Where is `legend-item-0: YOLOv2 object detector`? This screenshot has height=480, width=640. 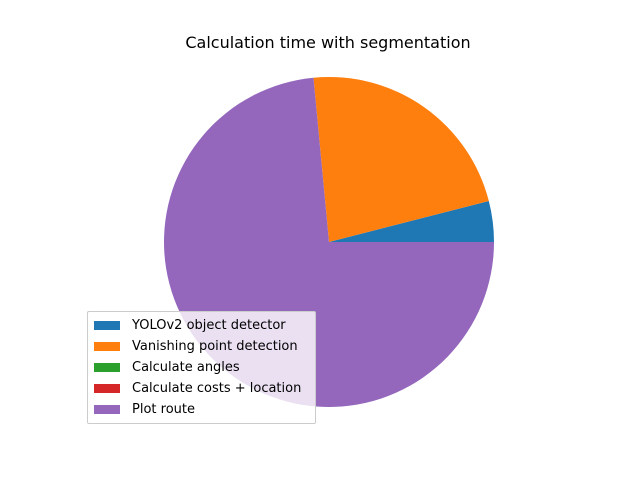 legend-item-0: YOLOv2 object detector is located at coordinates (201, 325).